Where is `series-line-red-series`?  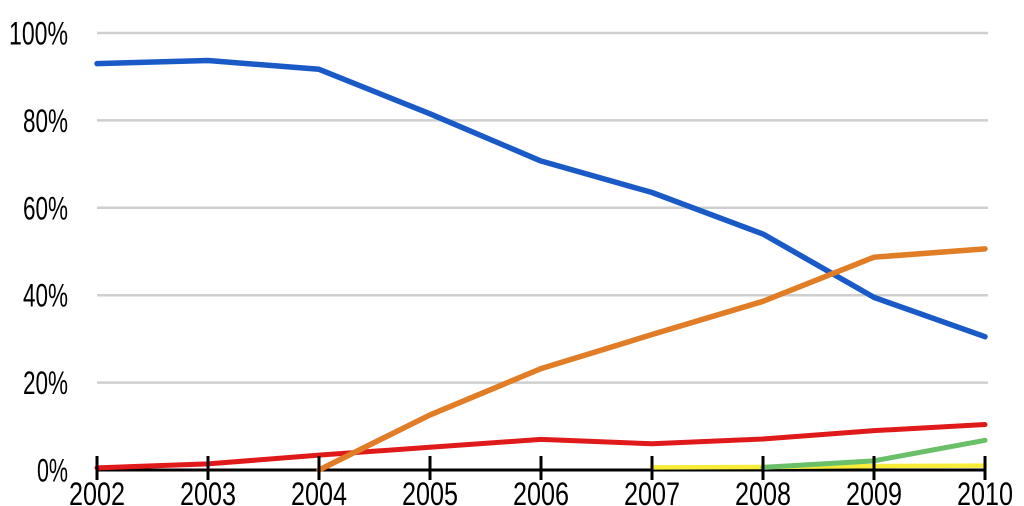 series-line-red-series is located at coordinates (541, 446).